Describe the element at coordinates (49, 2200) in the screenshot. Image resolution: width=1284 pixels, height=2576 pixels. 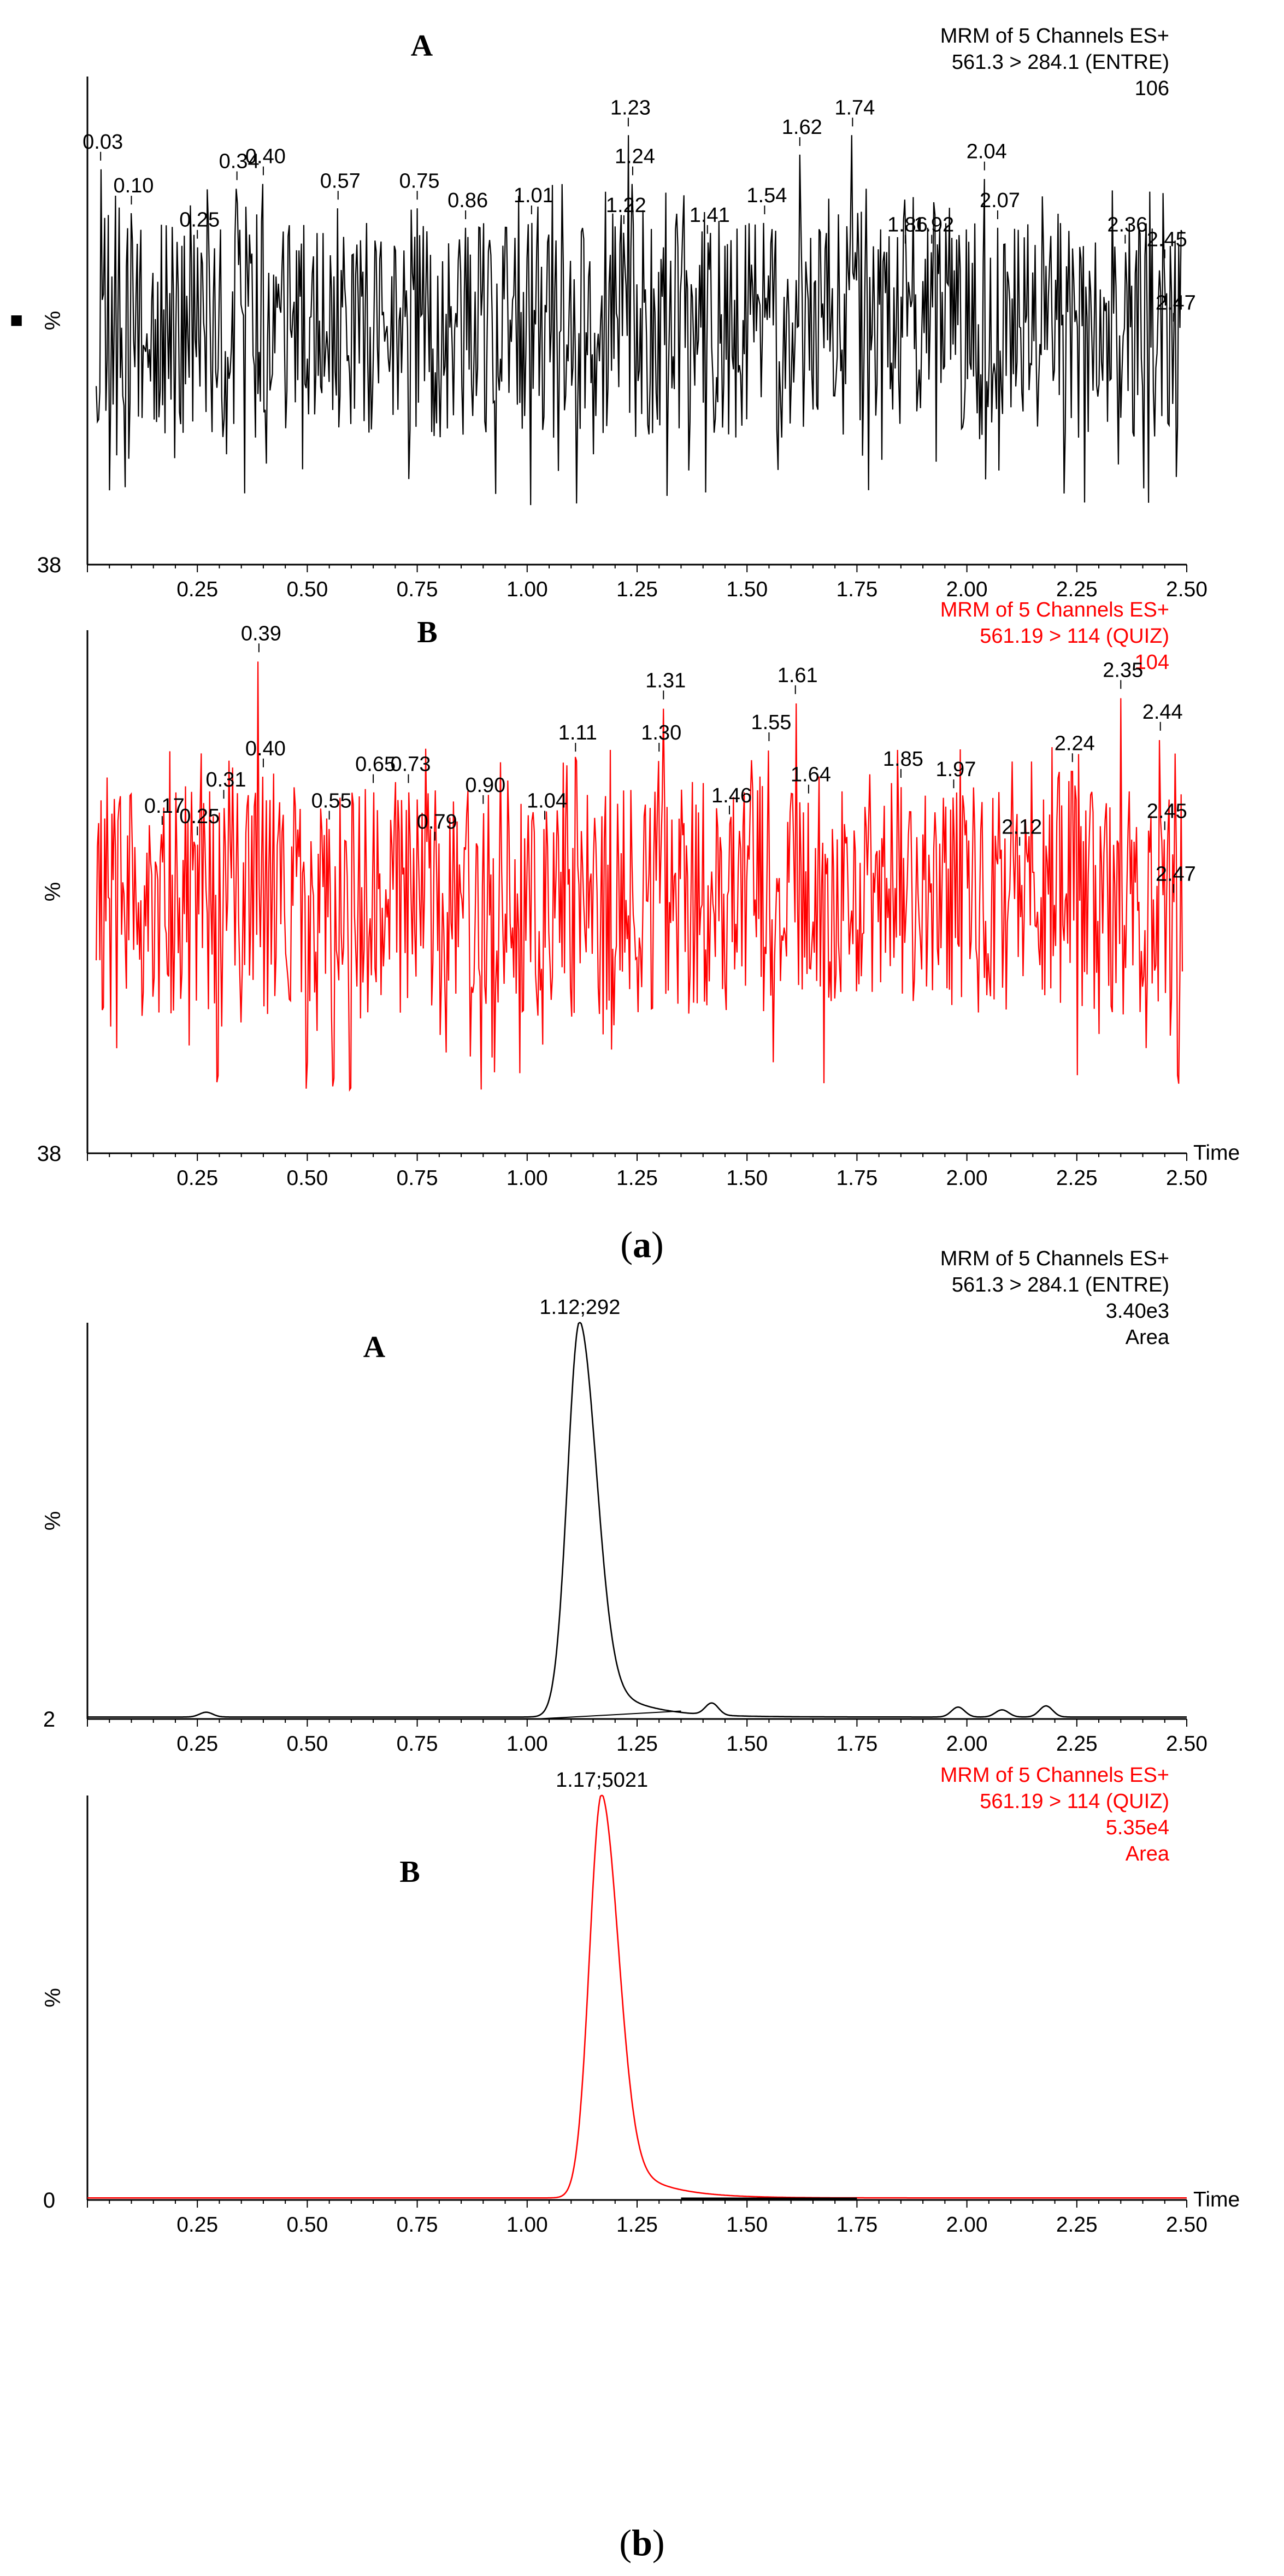
I see `y-min-label: 0` at that location.